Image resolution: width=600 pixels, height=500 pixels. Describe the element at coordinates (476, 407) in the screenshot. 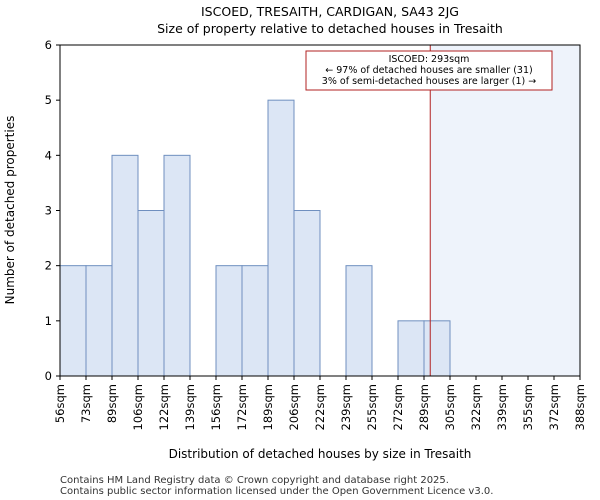

I see `x-tick-label: 322sqm` at that location.